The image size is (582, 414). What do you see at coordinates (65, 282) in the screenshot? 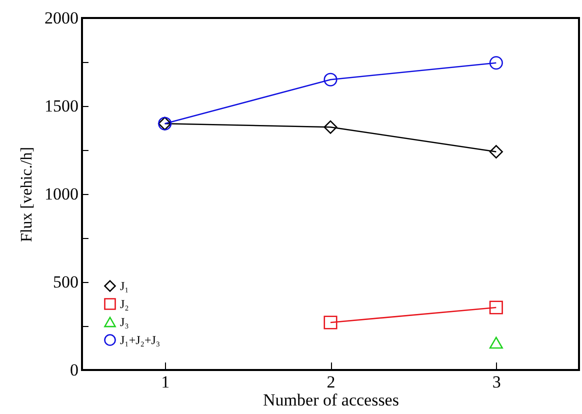
I see `y-tick-label: 500` at bounding box center [65, 282].